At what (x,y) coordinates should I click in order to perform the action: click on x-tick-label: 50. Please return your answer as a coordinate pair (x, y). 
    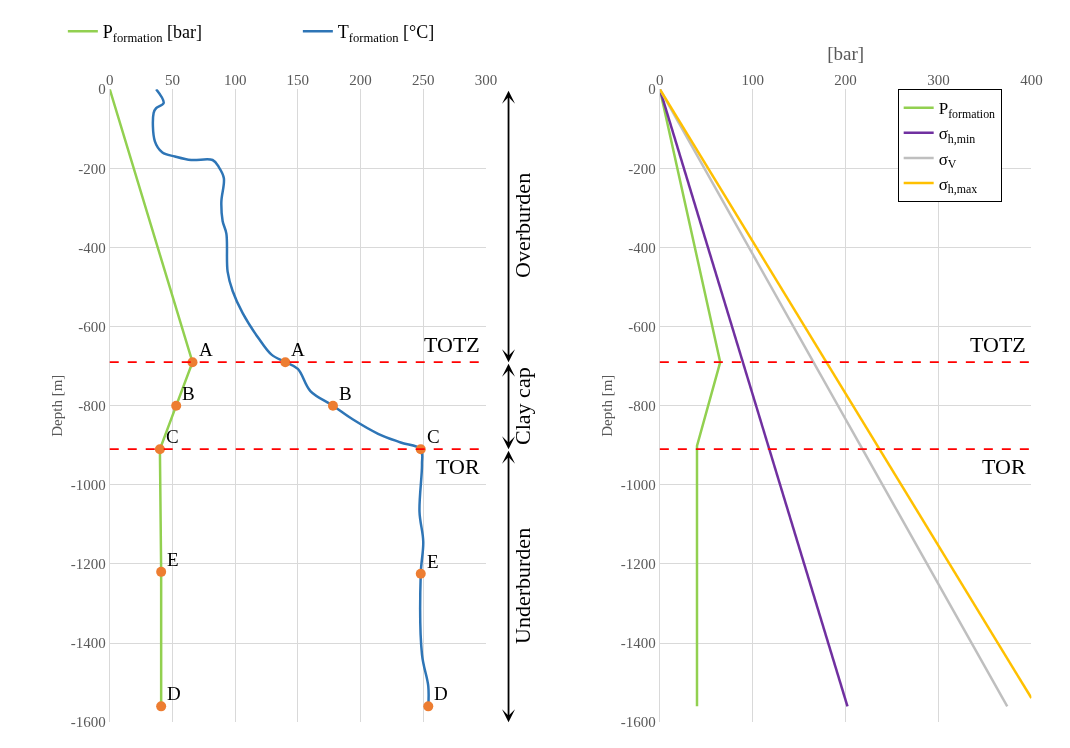
    Looking at the image, I should click on (172, 80).